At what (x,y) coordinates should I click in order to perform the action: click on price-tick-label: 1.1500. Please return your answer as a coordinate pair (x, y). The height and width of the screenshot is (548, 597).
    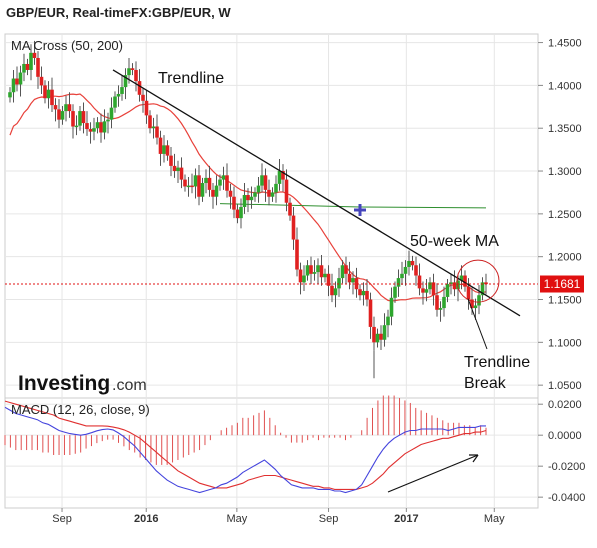
    Looking at the image, I should click on (565, 301).